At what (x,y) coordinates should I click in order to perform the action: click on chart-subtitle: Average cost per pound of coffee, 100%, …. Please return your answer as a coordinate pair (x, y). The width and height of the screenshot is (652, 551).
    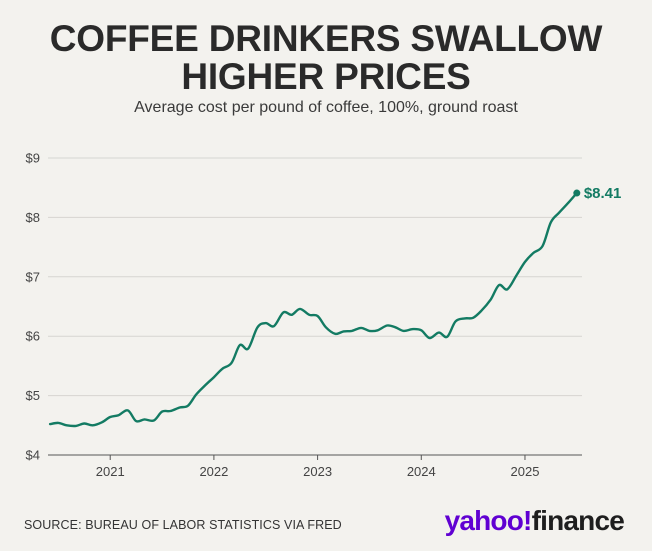
    Looking at the image, I should click on (326, 107).